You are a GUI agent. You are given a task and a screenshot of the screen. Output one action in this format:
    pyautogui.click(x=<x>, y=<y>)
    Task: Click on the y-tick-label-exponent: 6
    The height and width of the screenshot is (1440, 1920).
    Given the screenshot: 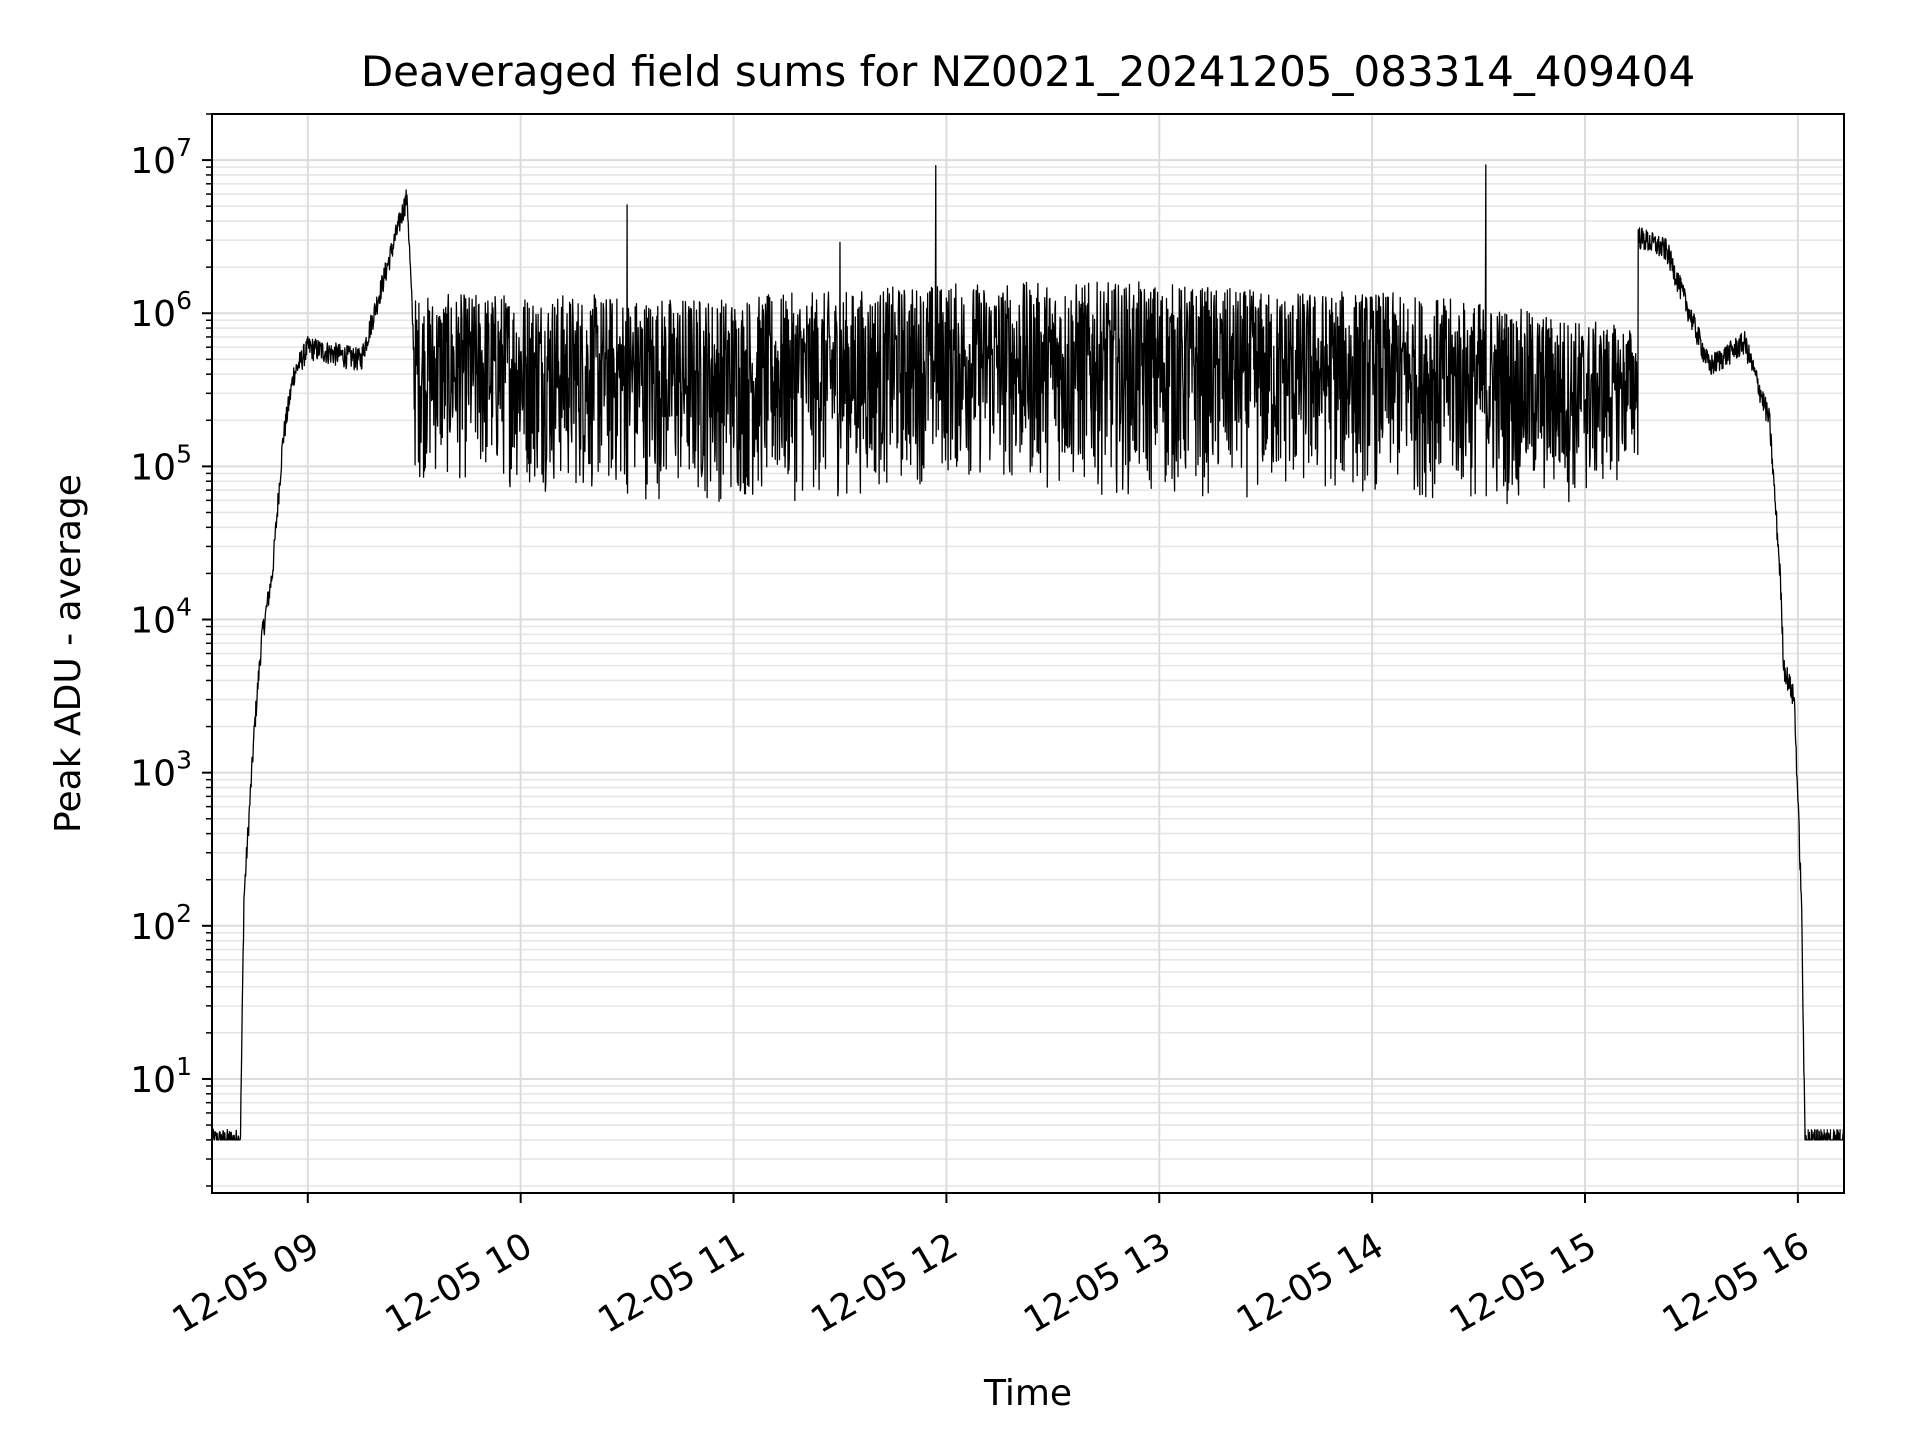 What is the action you would take?
    pyautogui.click(x=184, y=300)
    